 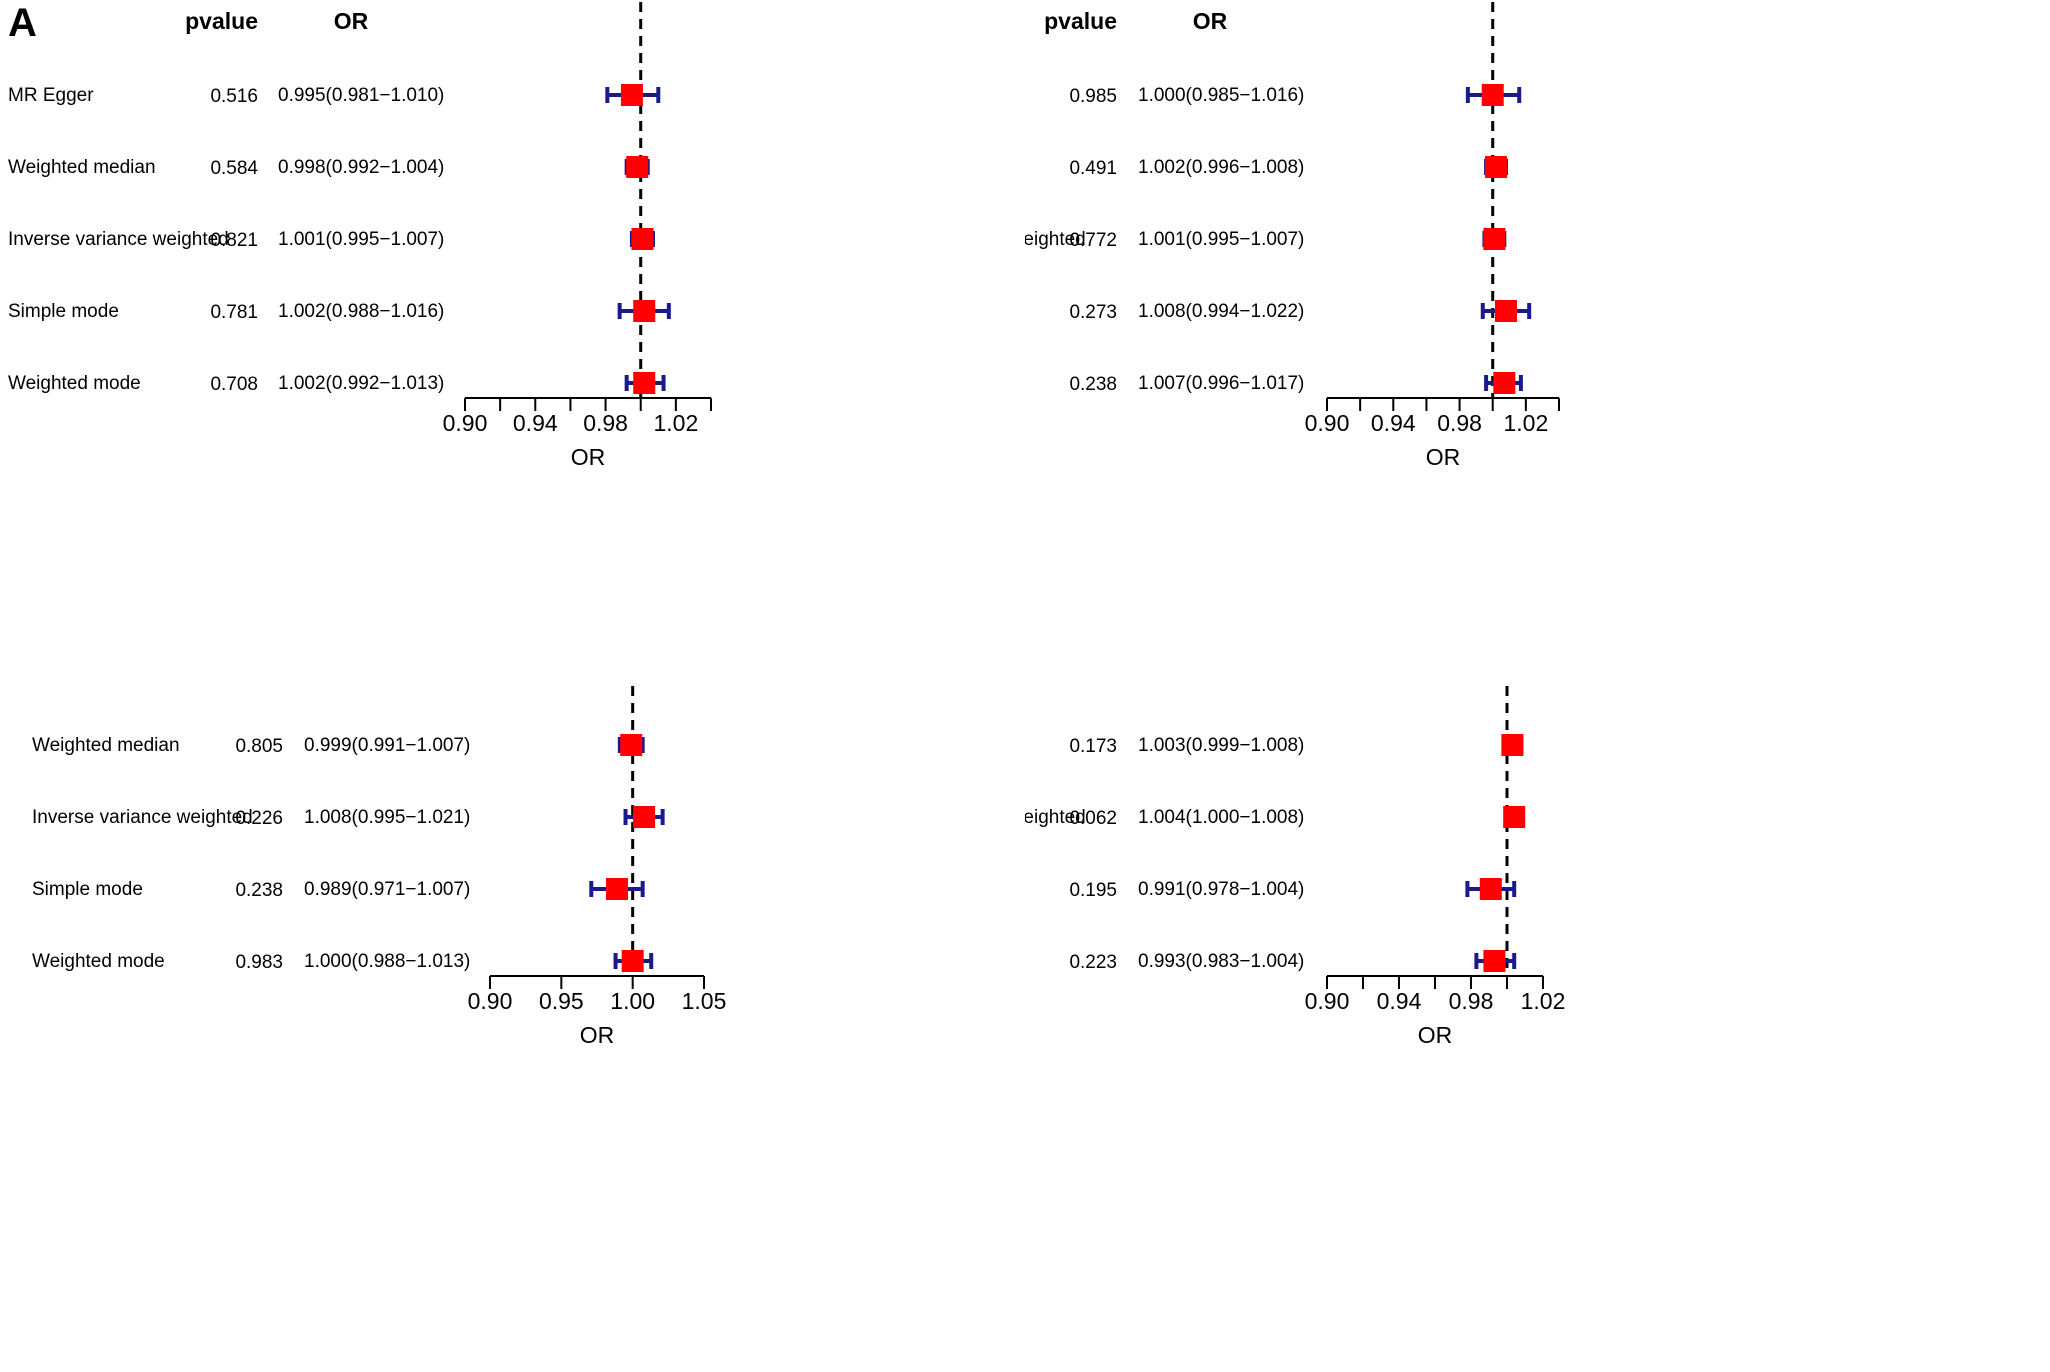 What do you see at coordinates (259, 818) in the screenshot?
I see `pvalue-text: 0.226` at bounding box center [259, 818].